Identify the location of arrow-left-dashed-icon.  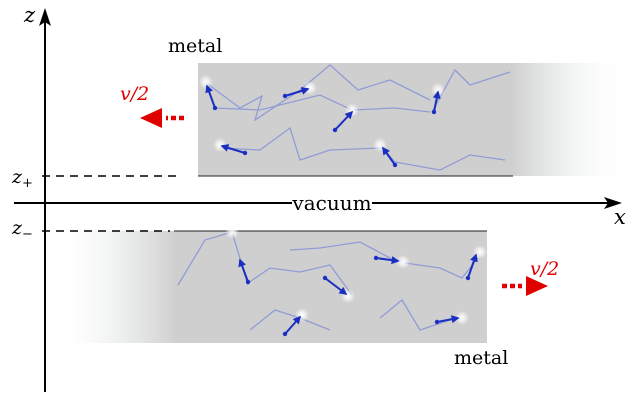
(162, 118).